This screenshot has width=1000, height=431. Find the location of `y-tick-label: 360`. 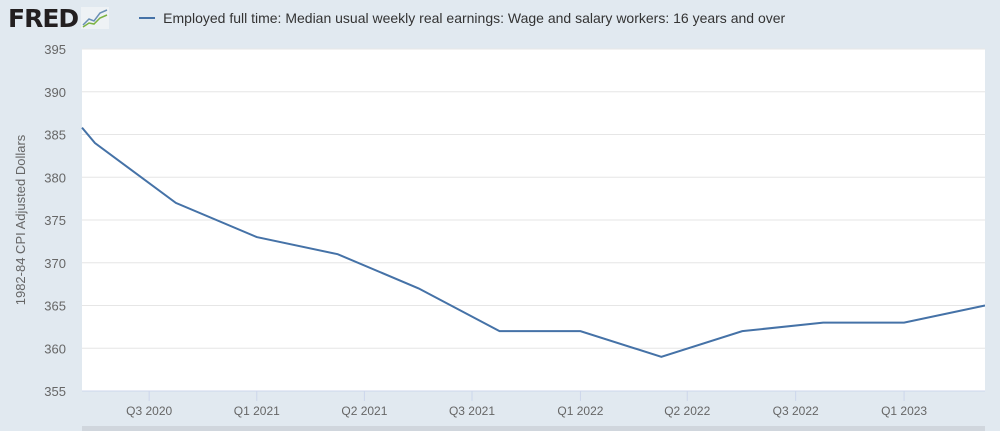

y-tick-label: 360 is located at coordinates (55, 348).